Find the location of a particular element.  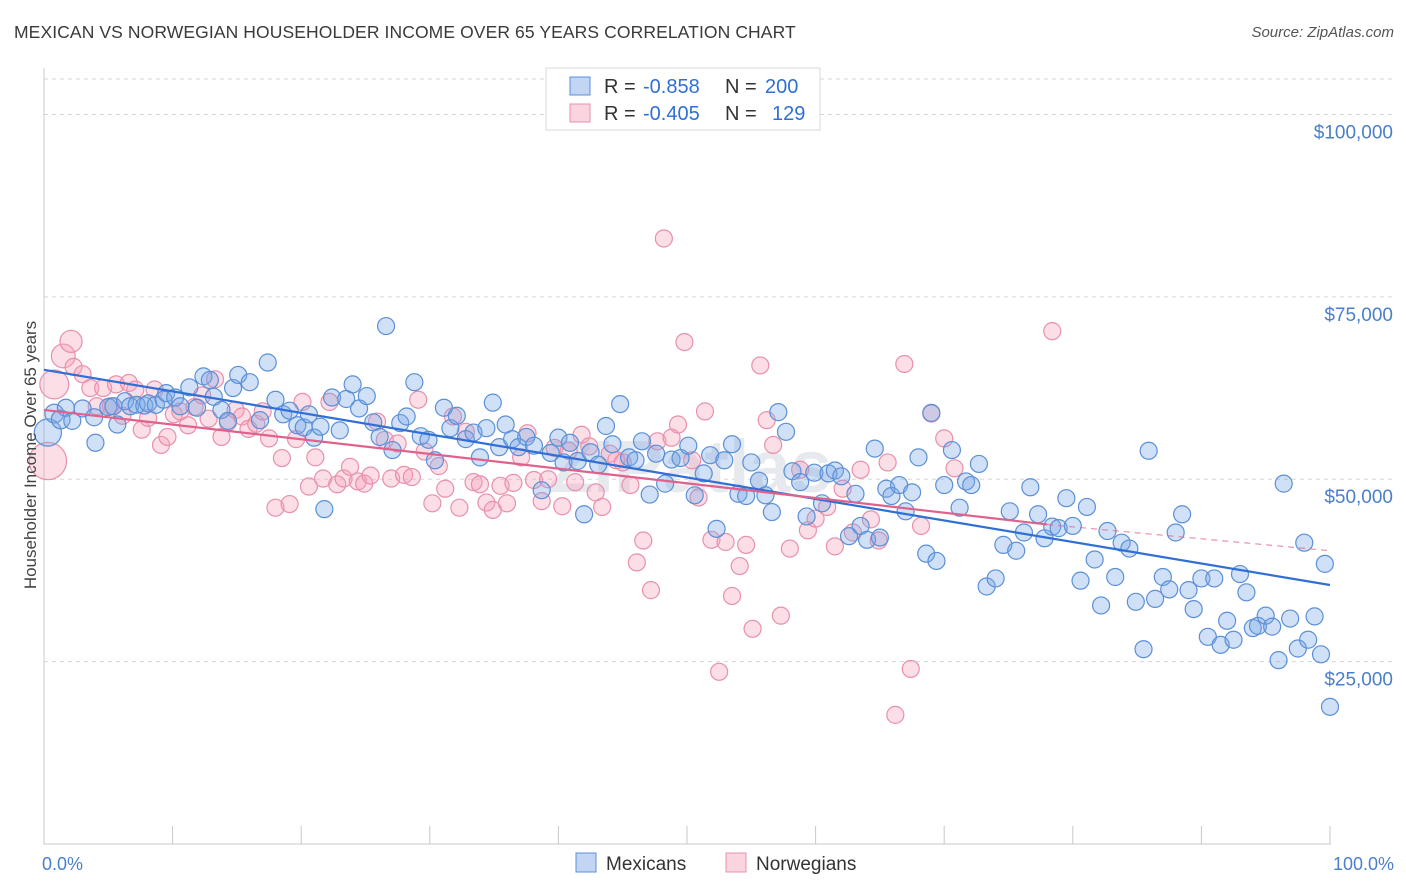

legend-frame is located at coordinates (683, 99).